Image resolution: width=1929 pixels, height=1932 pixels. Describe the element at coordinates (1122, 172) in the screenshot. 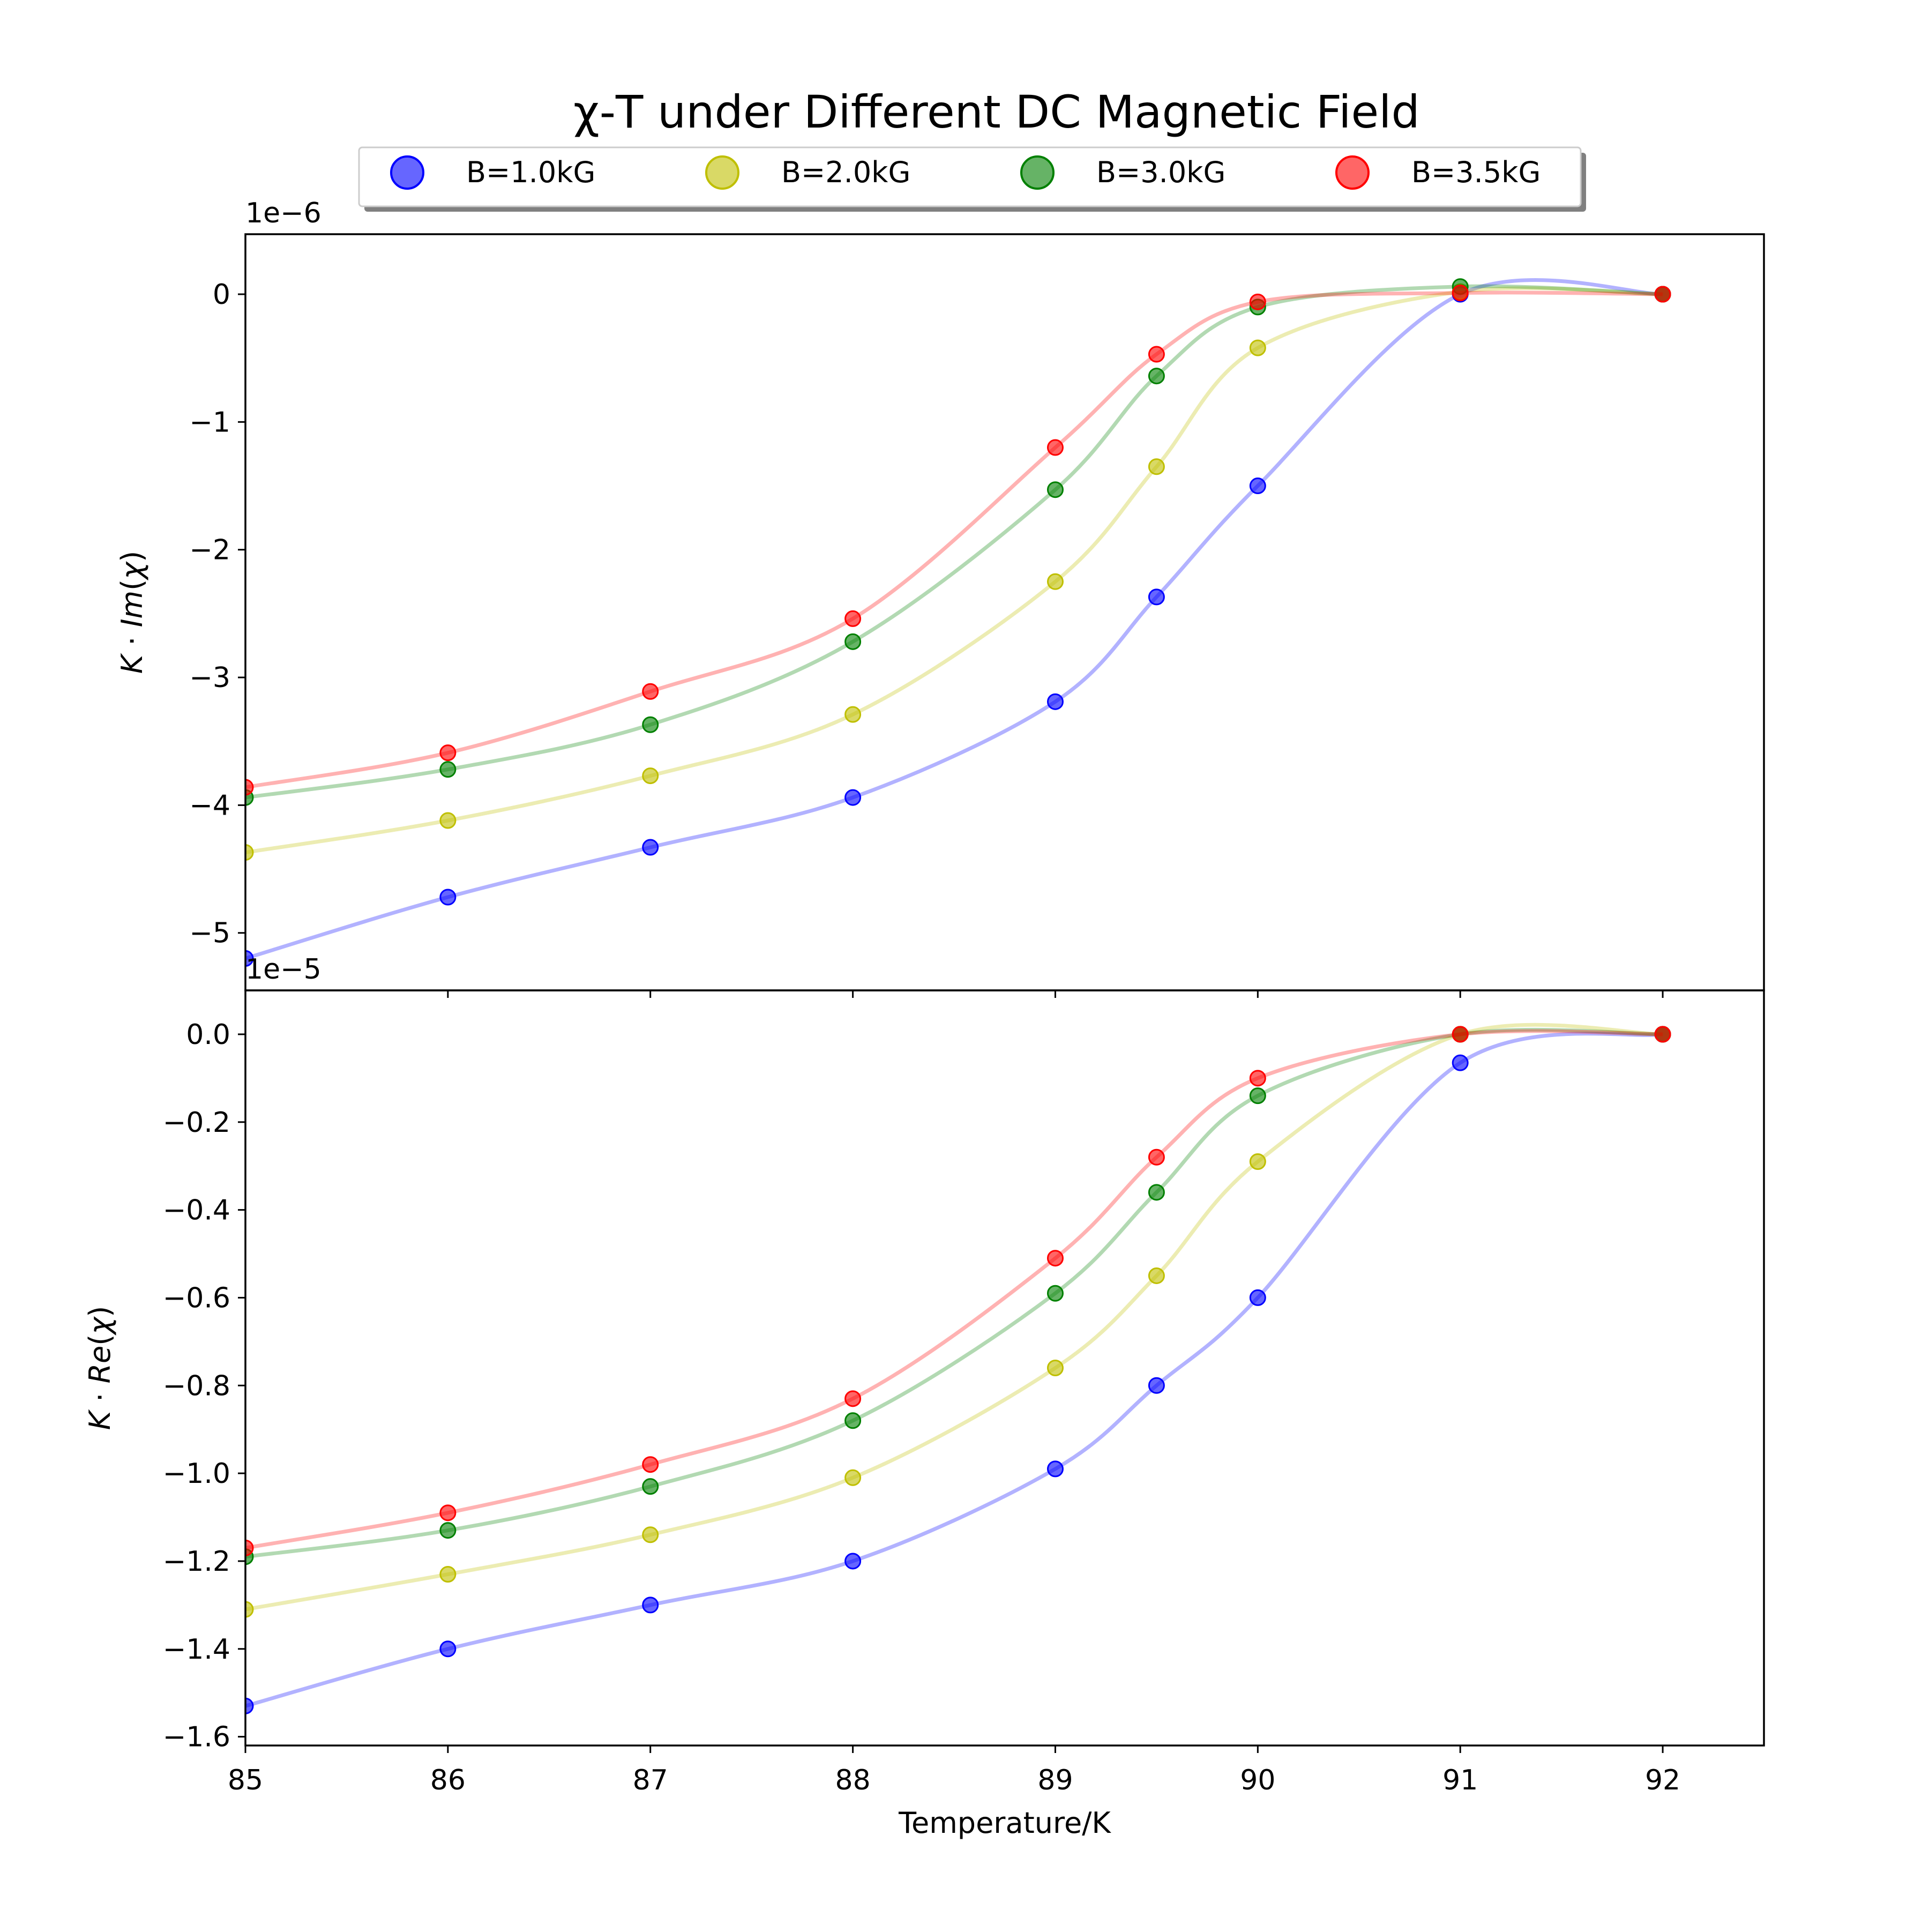

I see `legend-item: B=3.0kG` at that location.